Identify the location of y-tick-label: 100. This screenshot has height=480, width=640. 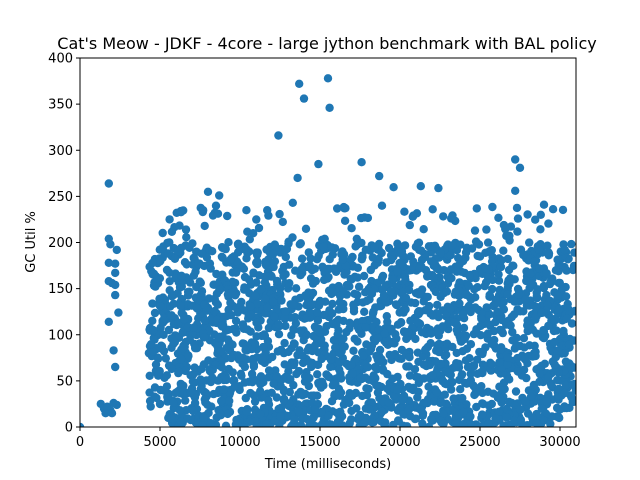
(60, 335).